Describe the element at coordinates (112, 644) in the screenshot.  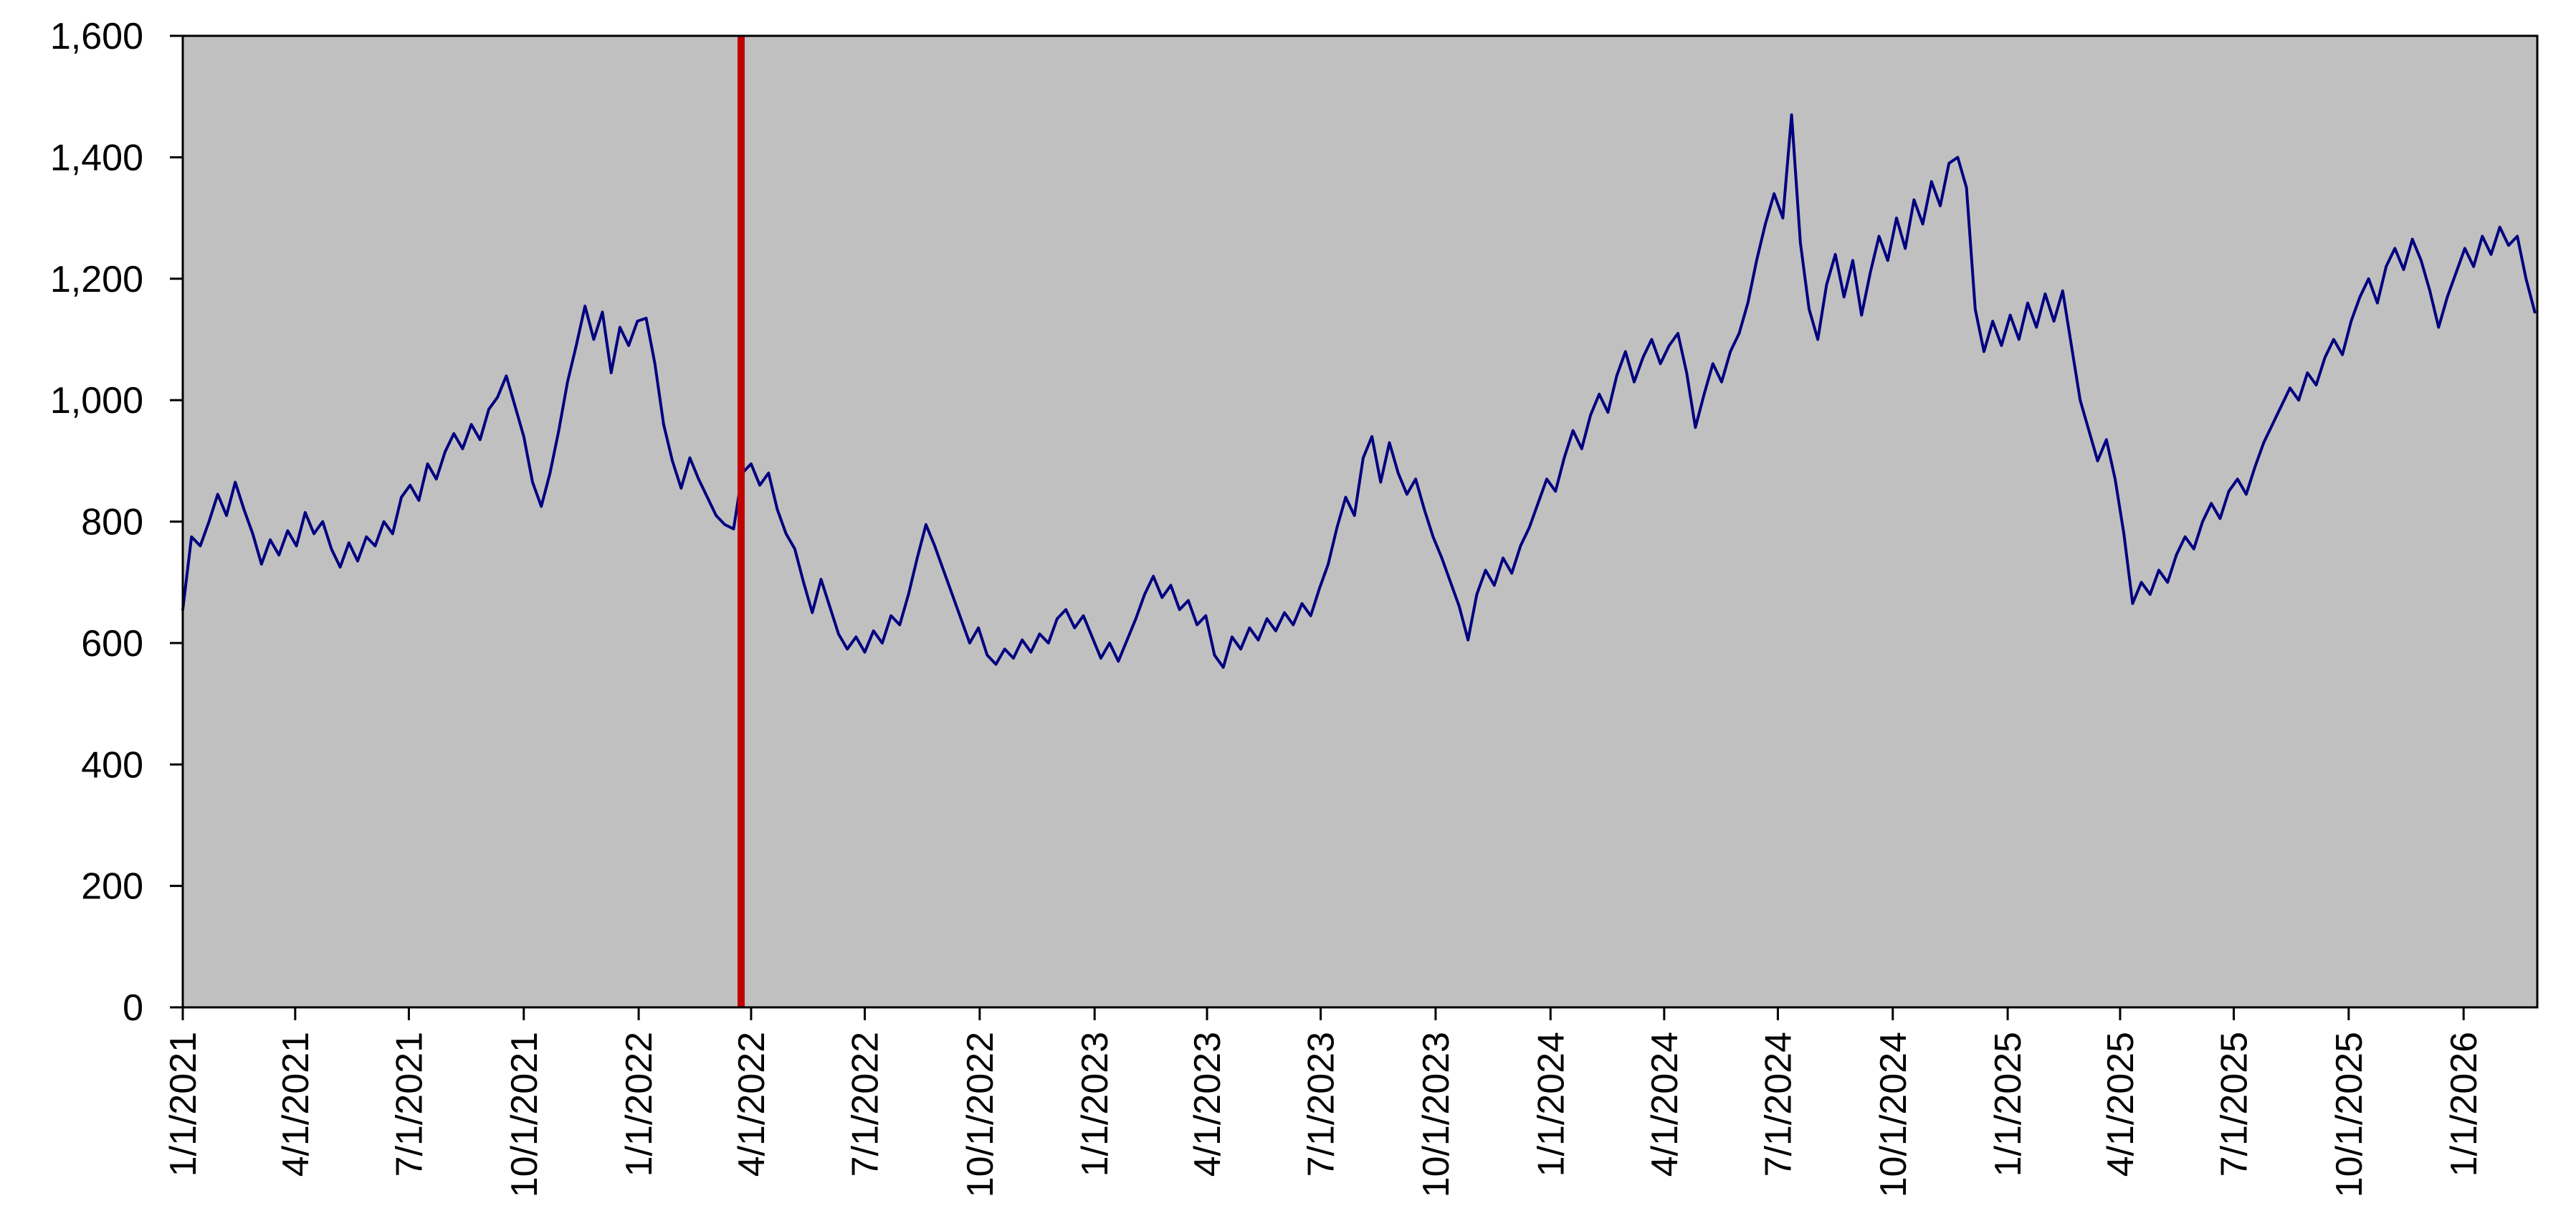
I see `y-axis-tick-label: 600` at that location.